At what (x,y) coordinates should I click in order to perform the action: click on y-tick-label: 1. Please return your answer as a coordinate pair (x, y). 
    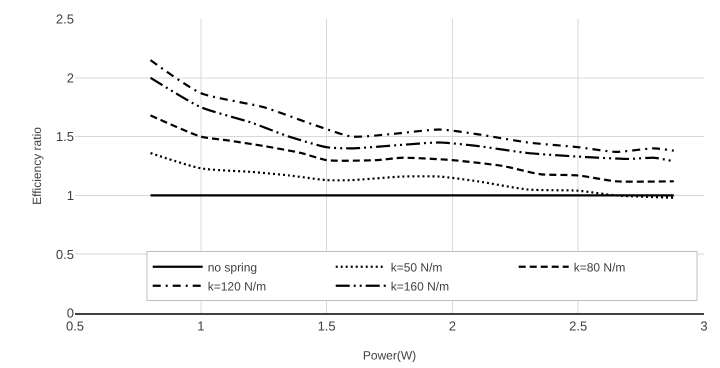
    Looking at the image, I should click on (70, 195).